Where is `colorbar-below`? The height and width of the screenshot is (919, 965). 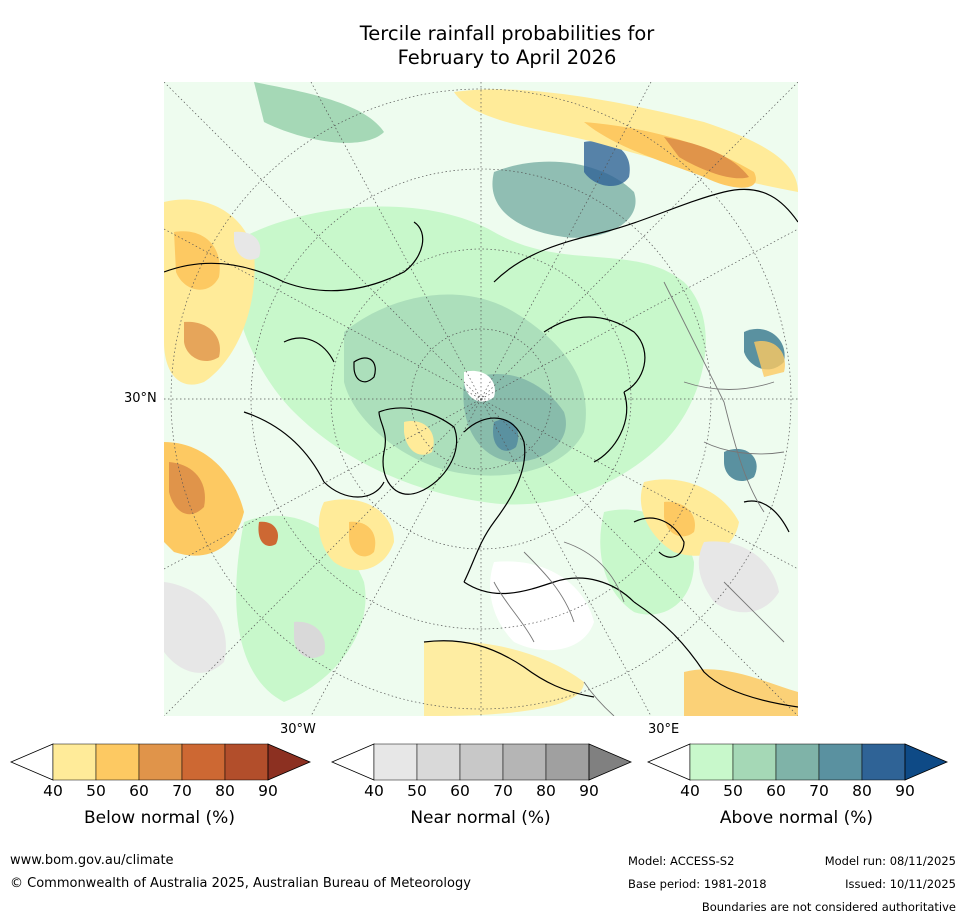
colorbar-below is located at coordinates (160, 764).